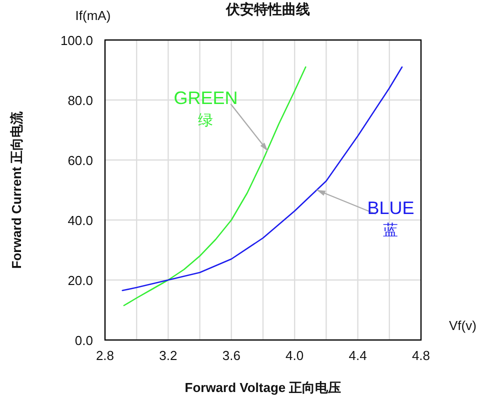  I want to click on y-tick-label: 0.0, so click(83, 340).